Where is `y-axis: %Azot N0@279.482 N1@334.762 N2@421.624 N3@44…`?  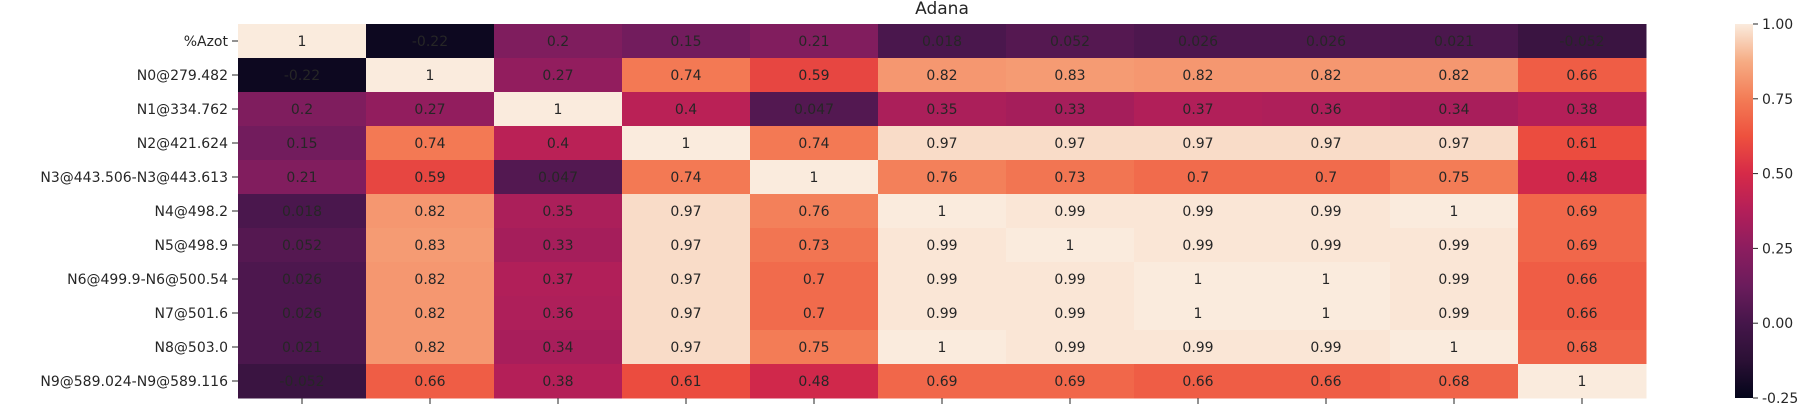 y-axis: %Azot N0@279.482 N1@334.762 N2@421.624 N3@44… is located at coordinates (139, 212).